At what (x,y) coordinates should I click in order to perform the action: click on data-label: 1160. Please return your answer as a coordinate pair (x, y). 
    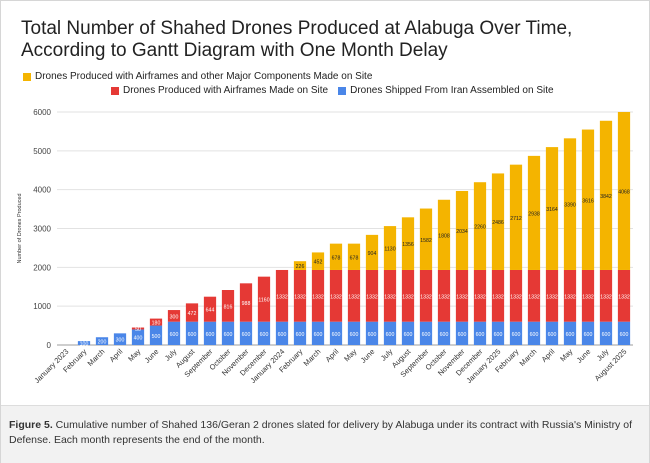
    Looking at the image, I should click on (263, 301).